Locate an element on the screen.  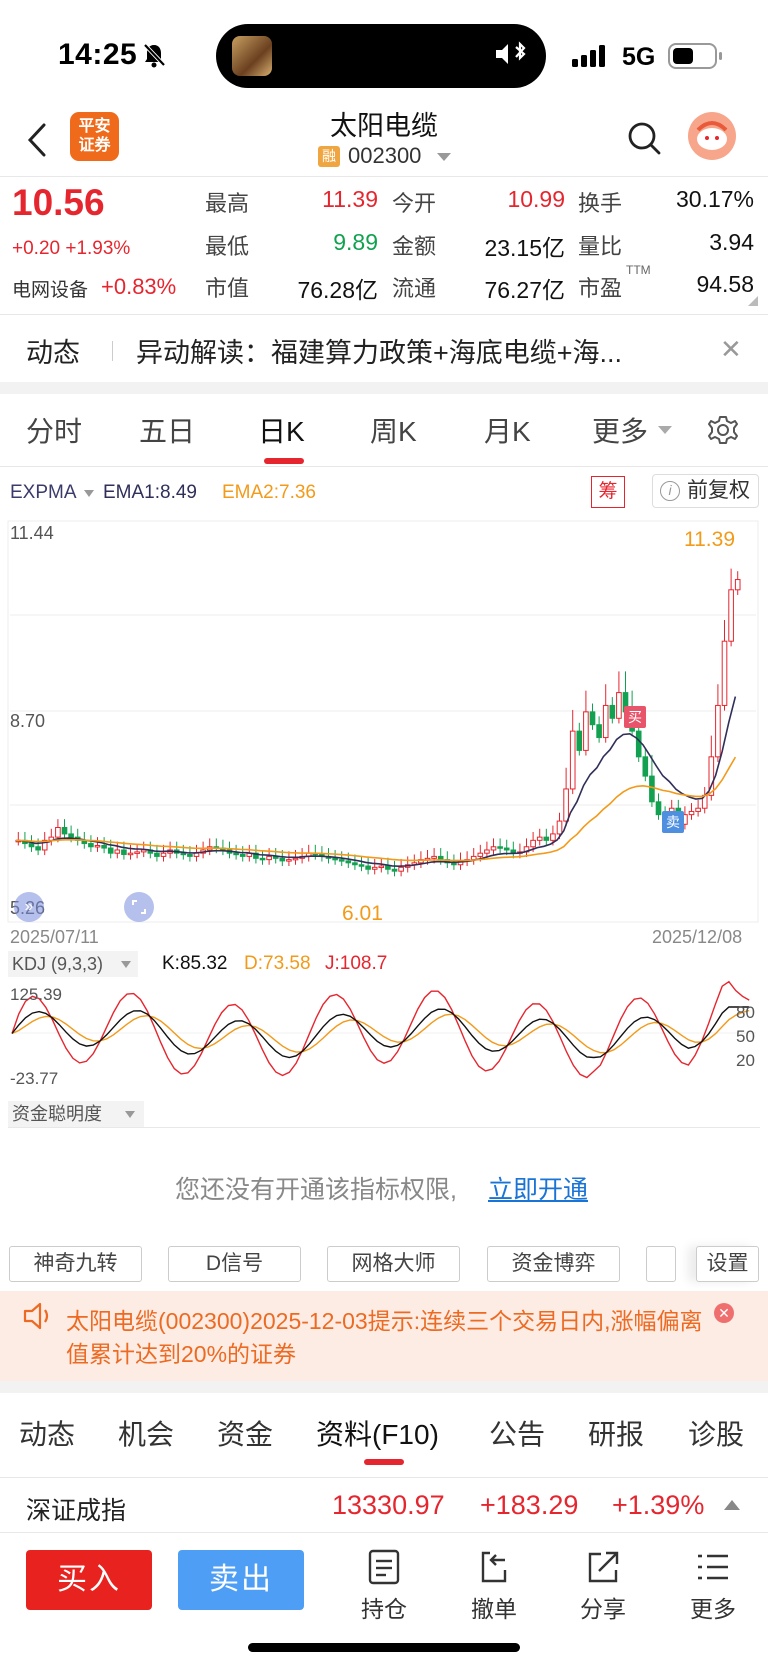
buy-signal-marker: 买 is located at coordinates (635, 717).